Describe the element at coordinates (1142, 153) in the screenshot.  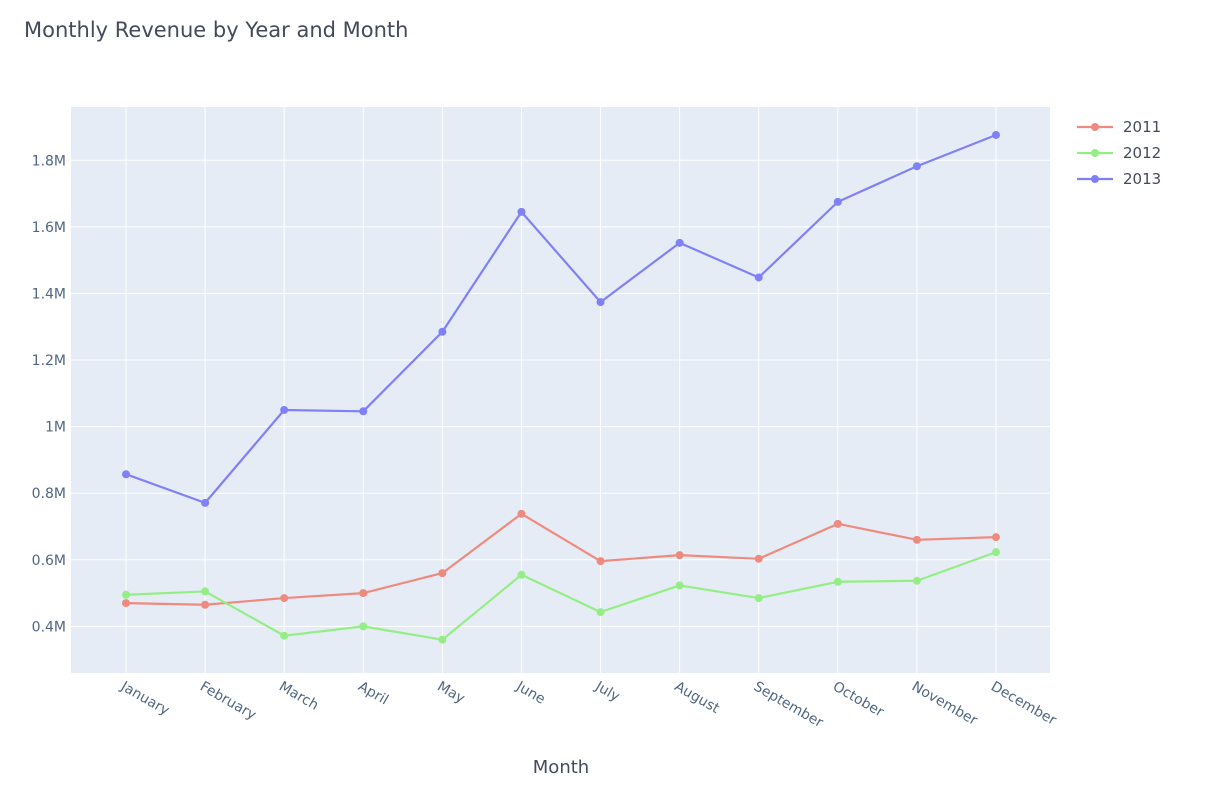
I see `legend-label: 2012` at that location.